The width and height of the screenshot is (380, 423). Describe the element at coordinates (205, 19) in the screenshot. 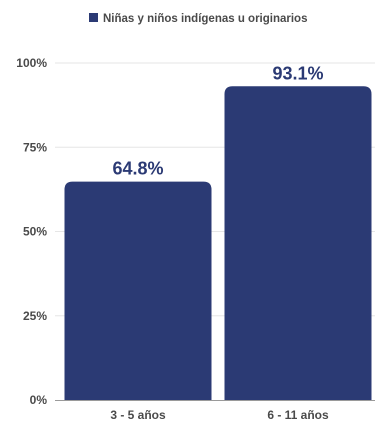

I see `legend-label: Niñas y niños indígenas u originarios` at that location.